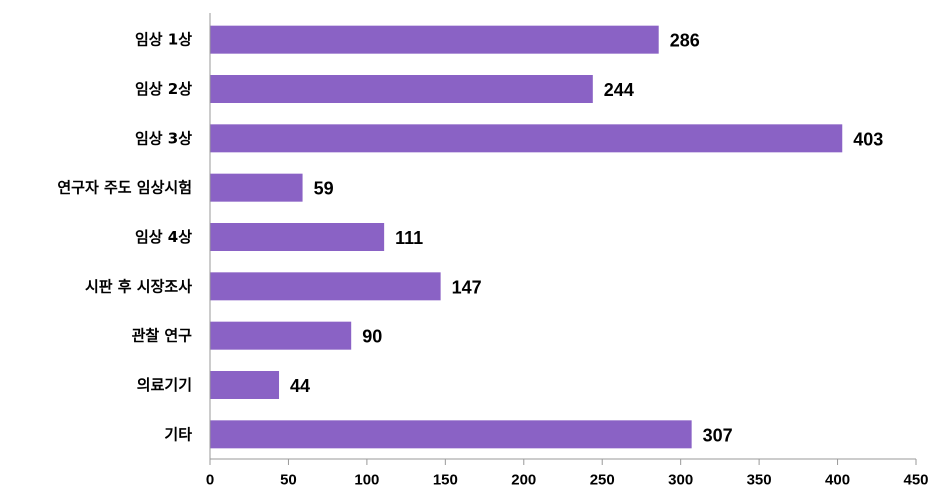 The image size is (951, 499). I want to click on data-label: 286, so click(685, 41).